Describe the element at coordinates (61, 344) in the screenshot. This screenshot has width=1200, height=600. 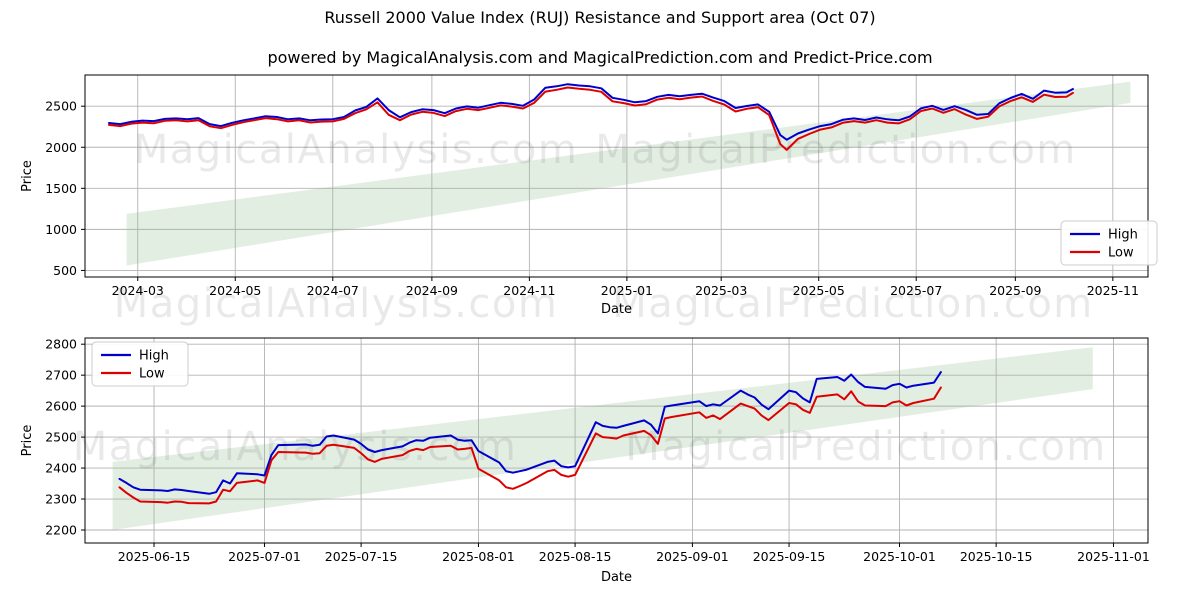
I see `y-tick-label: 2800` at that location.